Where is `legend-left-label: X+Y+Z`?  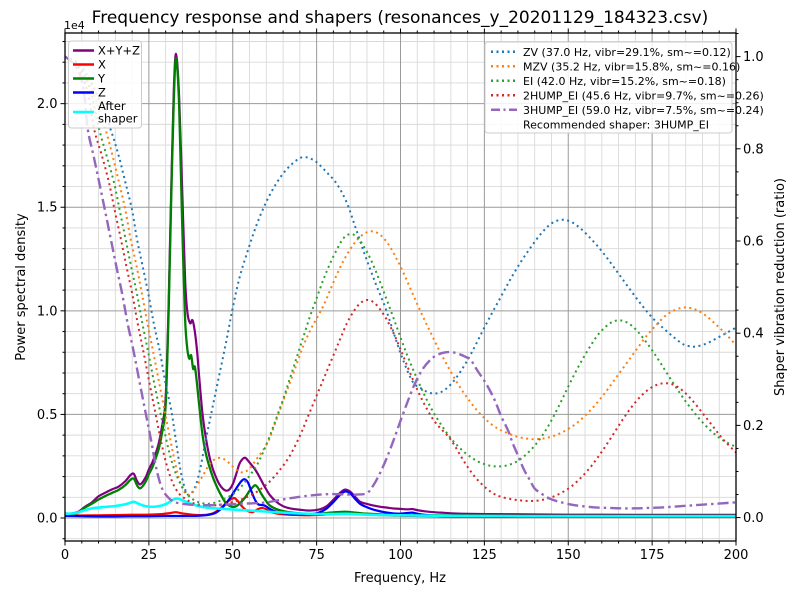 legend-left-label: X+Y+Z is located at coordinates (119, 51).